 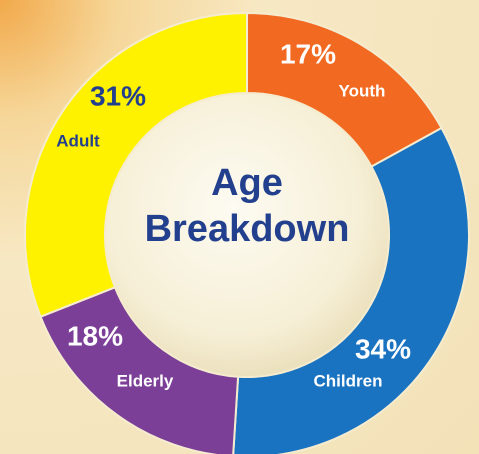 What do you see at coordinates (95, 335) in the screenshot?
I see `value-label: 18%` at bounding box center [95, 335].